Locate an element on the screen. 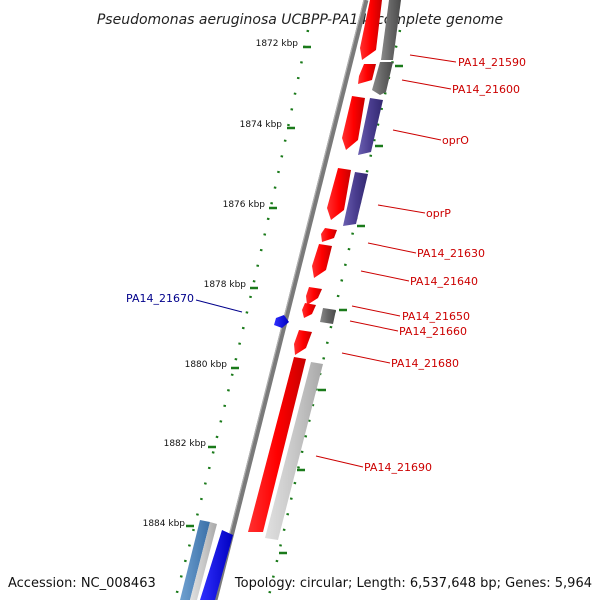 This screenshot has height=600, width=600. gene-label: PA14_21640 is located at coordinates (444, 281).